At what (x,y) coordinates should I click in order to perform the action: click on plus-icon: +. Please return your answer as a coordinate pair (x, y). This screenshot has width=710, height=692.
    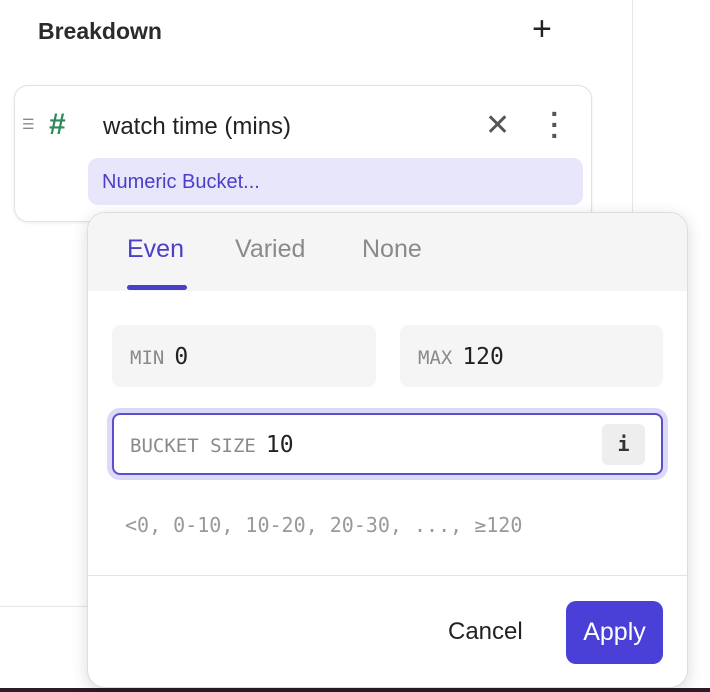
    Looking at the image, I should click on (542, 29).